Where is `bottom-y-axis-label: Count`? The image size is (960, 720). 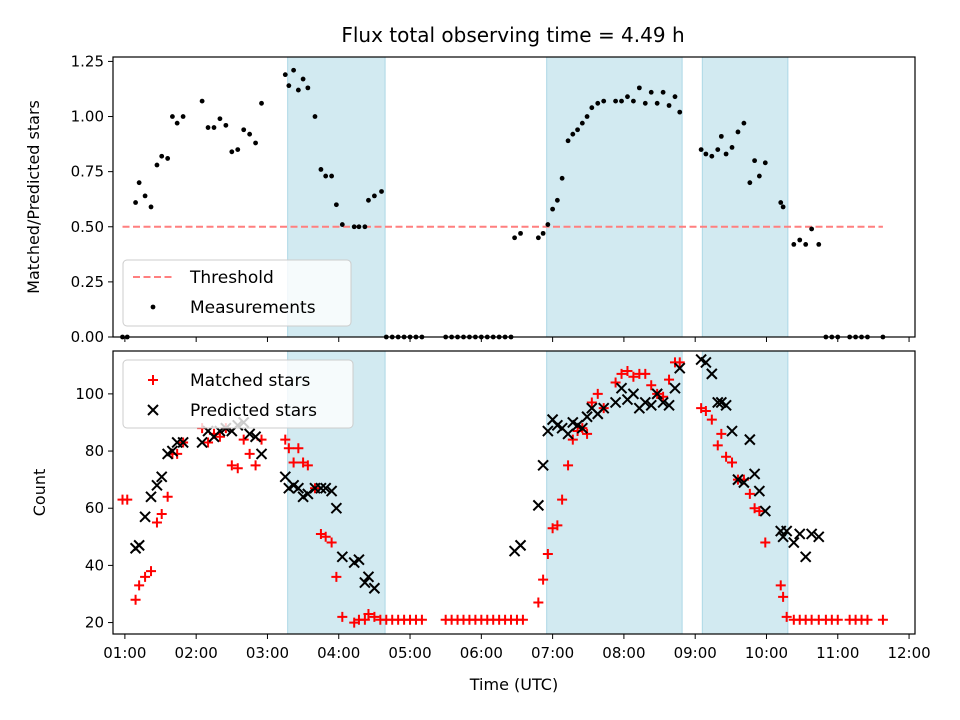 bottom-y-axis-label: Count is located at coordinates (39, 493).